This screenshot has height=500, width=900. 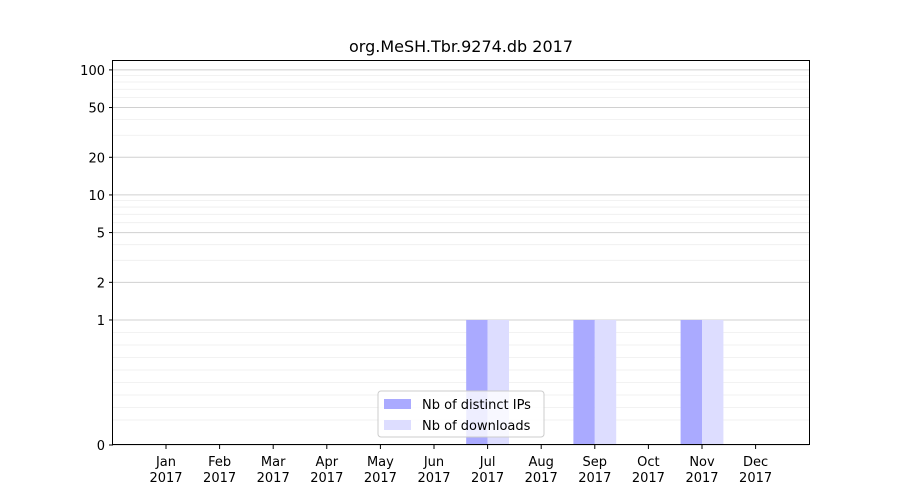 I want to click on y-tick-label: 2, so click(x=101, y=283).